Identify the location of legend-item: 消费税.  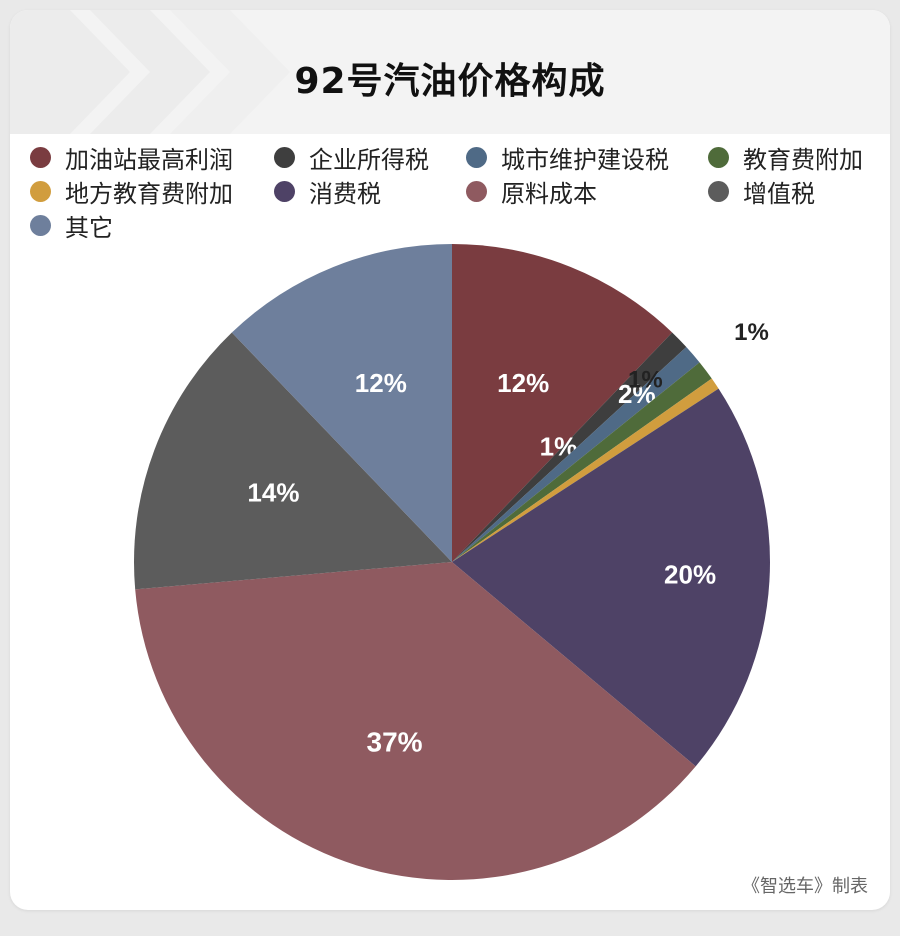
(327, 192).